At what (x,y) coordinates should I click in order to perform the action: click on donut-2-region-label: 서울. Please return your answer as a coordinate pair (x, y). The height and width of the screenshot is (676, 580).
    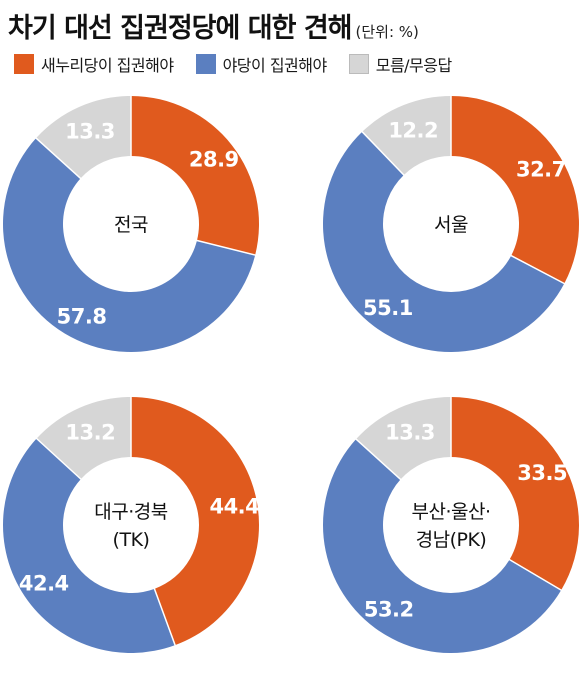
    Looking at the image, I should click on (451, 225).